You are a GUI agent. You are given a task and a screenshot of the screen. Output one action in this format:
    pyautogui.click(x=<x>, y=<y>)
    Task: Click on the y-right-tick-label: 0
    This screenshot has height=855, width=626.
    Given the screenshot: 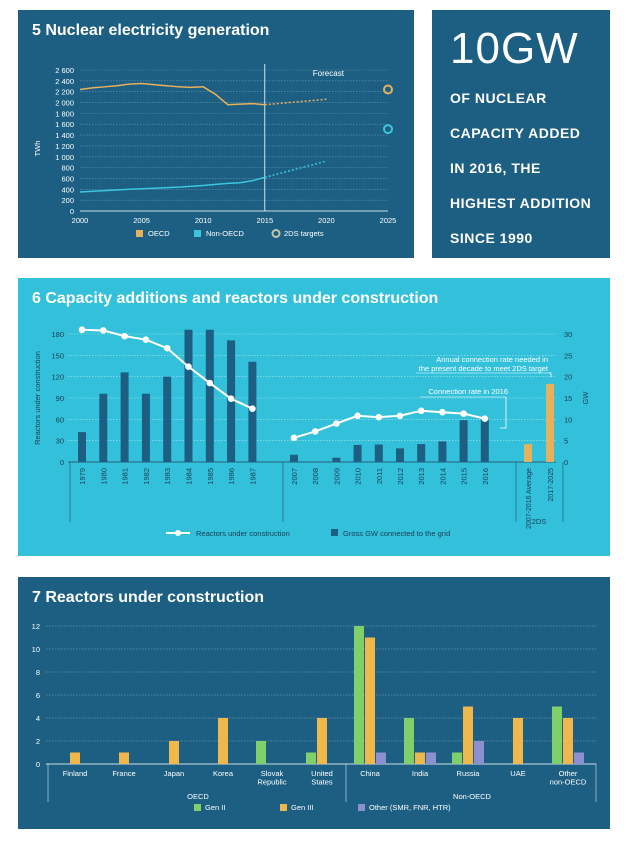 What is the action you would take?
    pyautogui.click(x=566, y=462)
    